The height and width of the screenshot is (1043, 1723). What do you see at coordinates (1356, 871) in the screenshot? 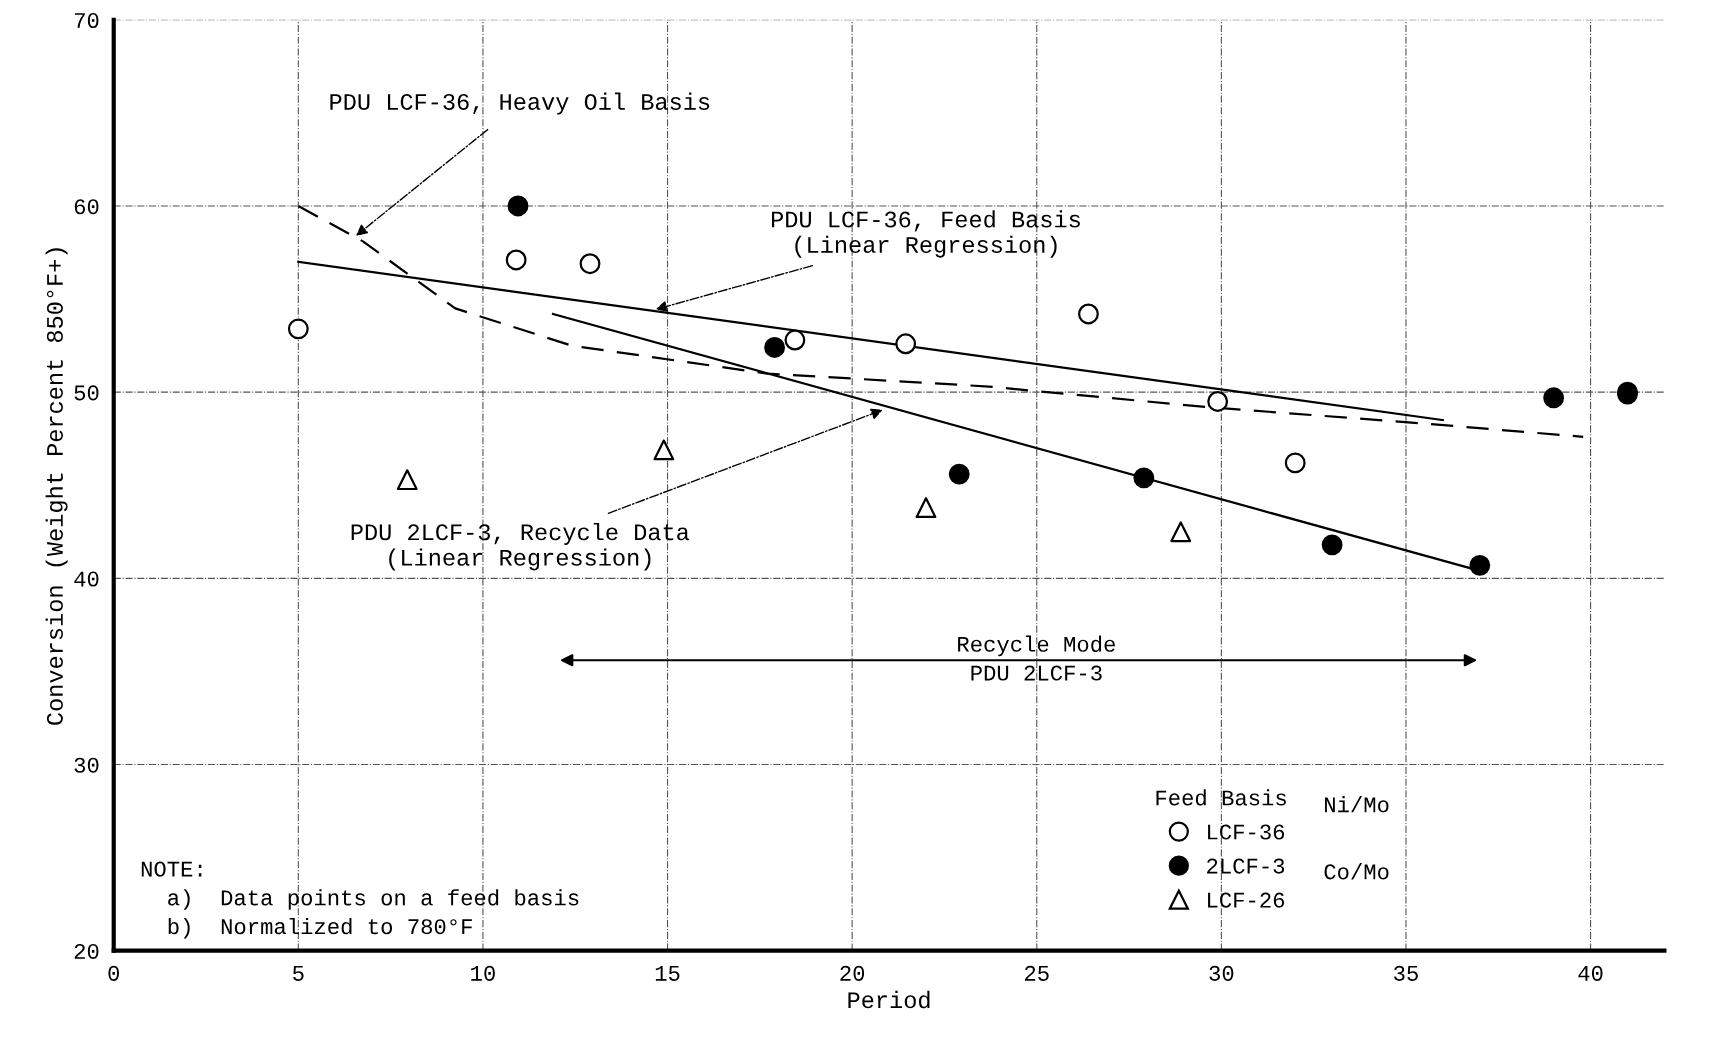
I see `annotation: Co/Mo` at bounding box center [1356, 871].